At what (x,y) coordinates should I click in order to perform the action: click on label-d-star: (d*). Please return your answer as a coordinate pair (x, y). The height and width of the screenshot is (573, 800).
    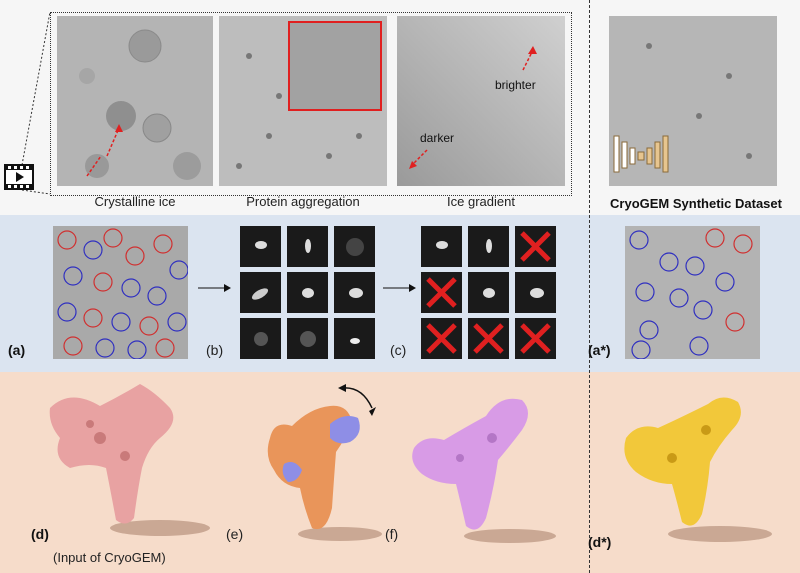
    Looking at the image, I should click on (600, 542).